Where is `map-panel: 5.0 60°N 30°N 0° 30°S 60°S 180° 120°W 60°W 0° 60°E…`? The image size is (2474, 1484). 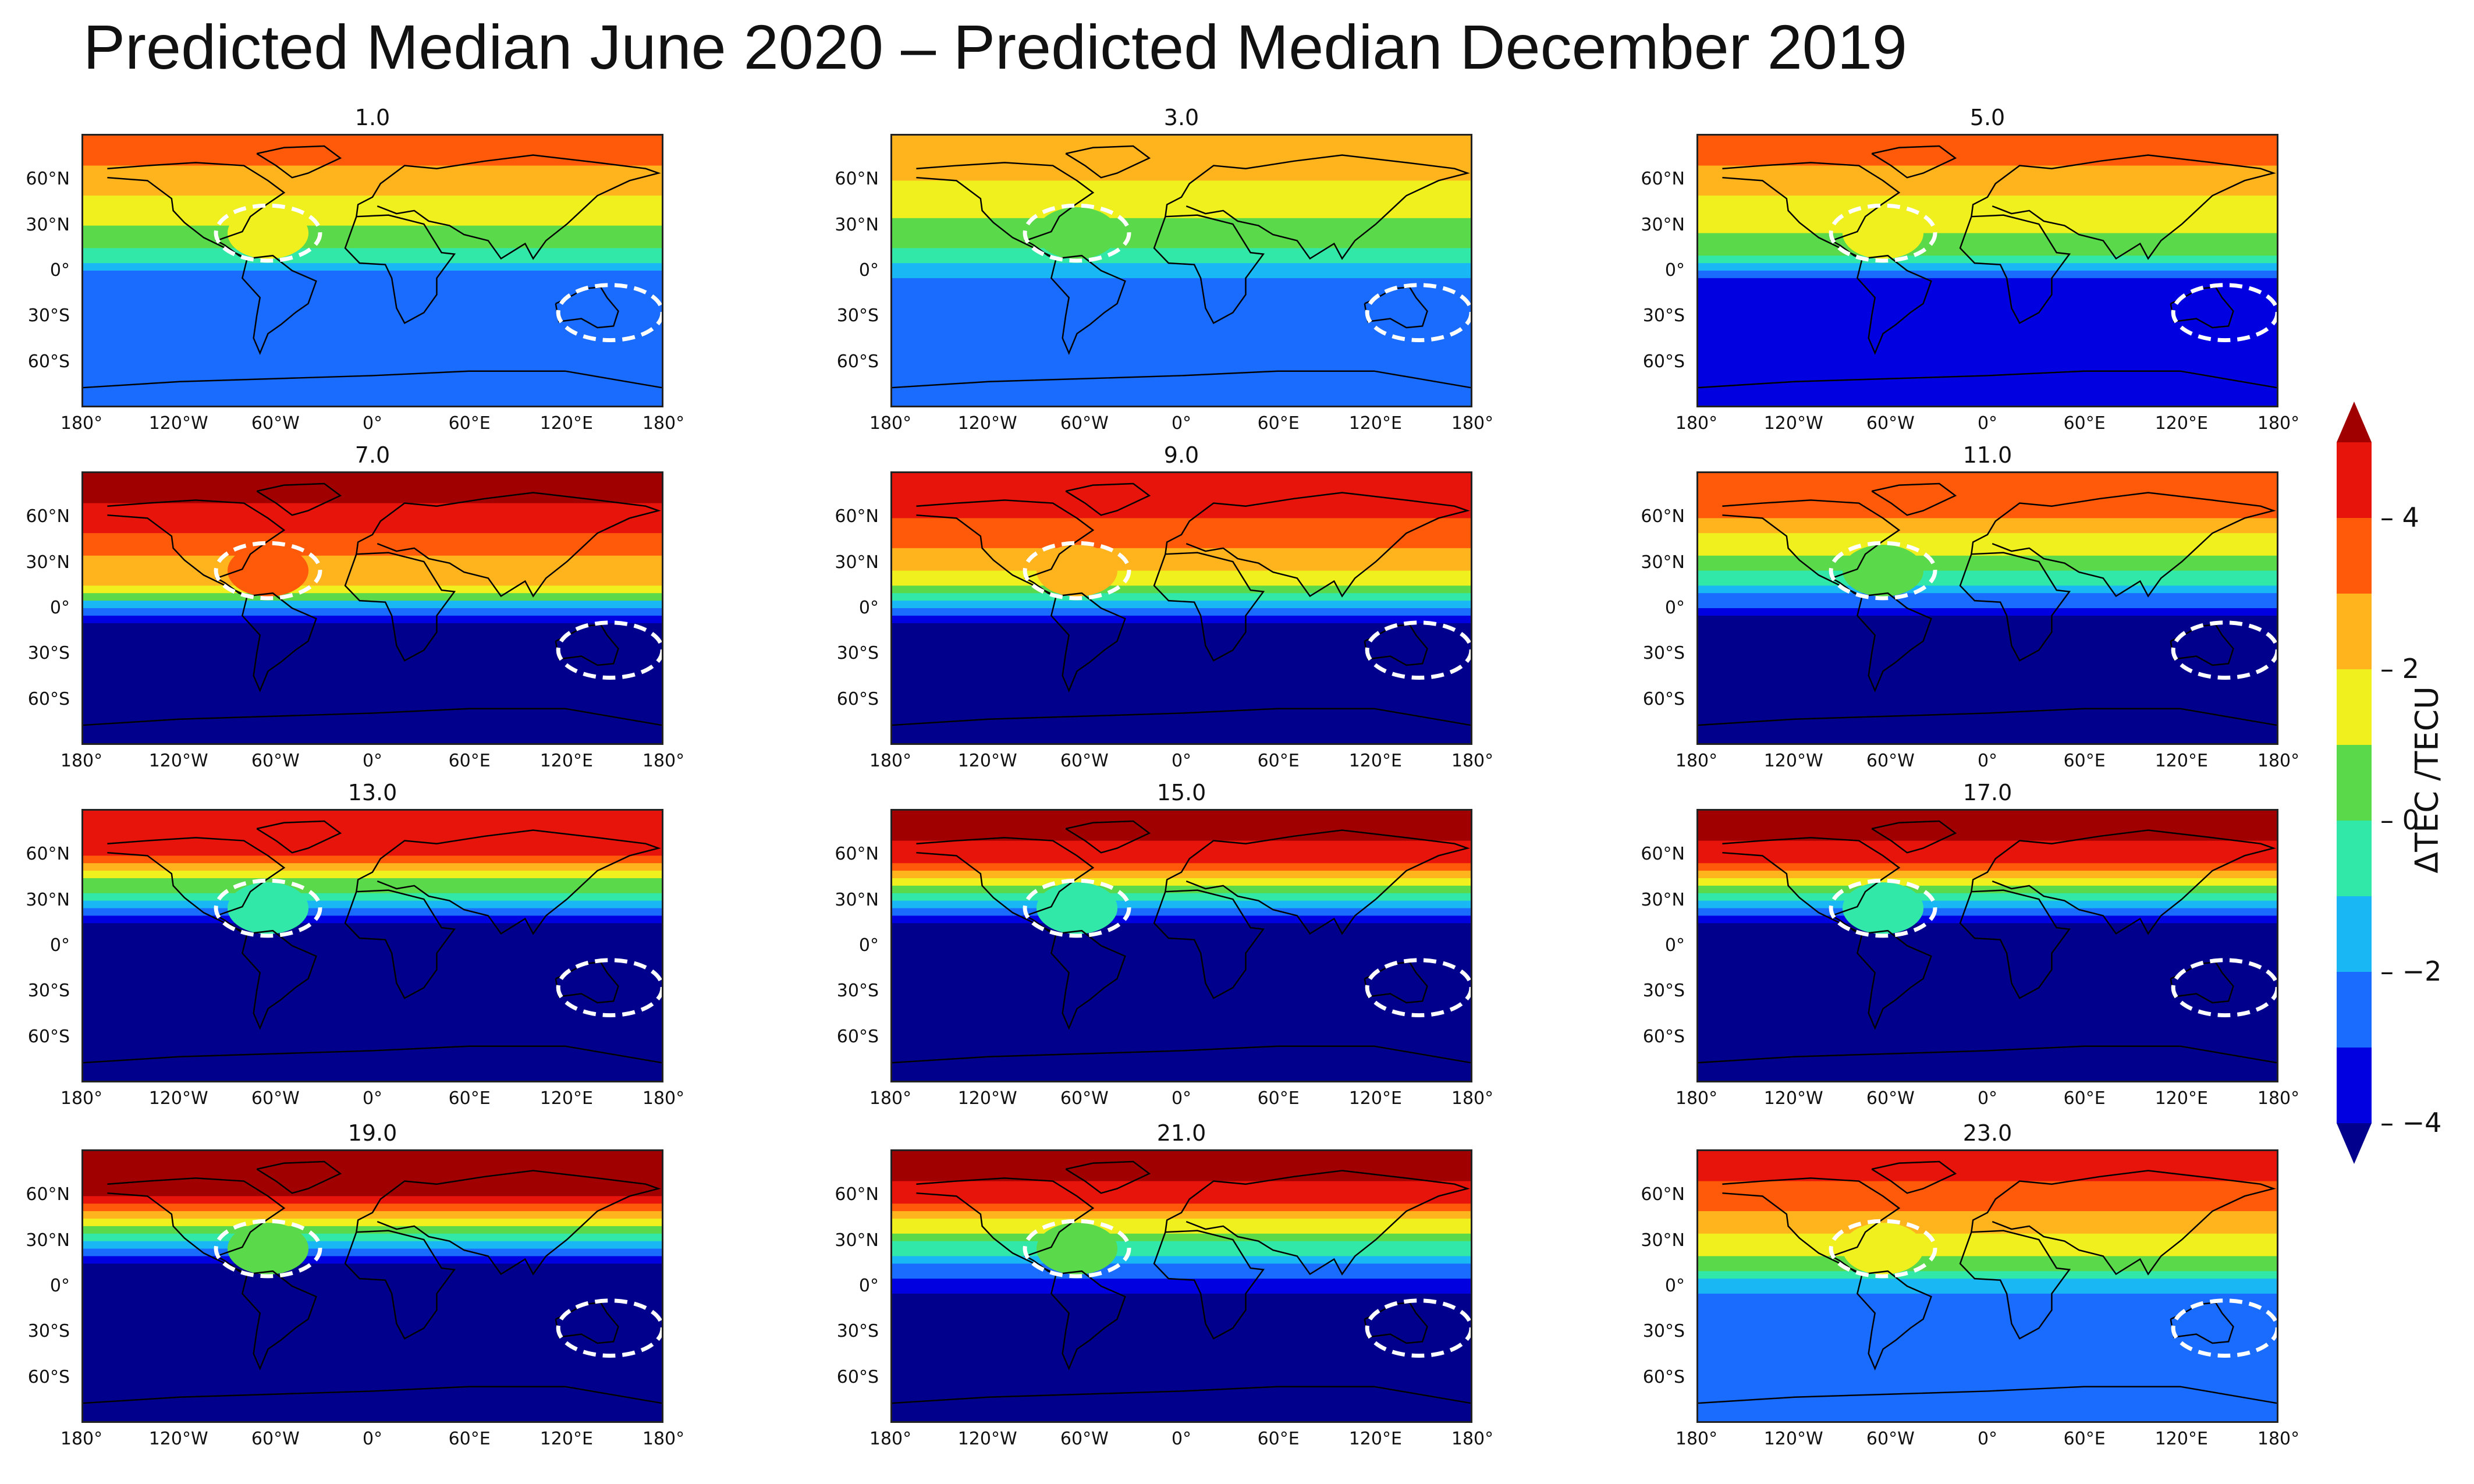
map-panel: 5.0 60°N 30°N 0° 30°S 60°S 180° 120°W 60°W 0° 60°E… is located at coordinates (1970, 286).